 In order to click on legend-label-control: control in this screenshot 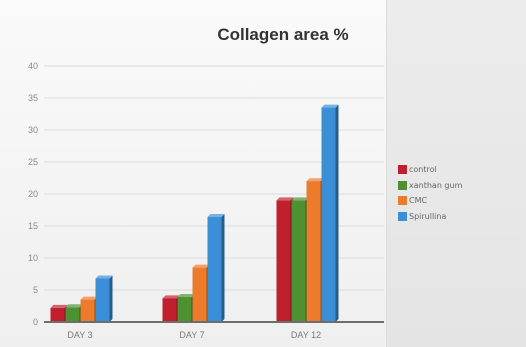, I will do `click(423, 170)`.